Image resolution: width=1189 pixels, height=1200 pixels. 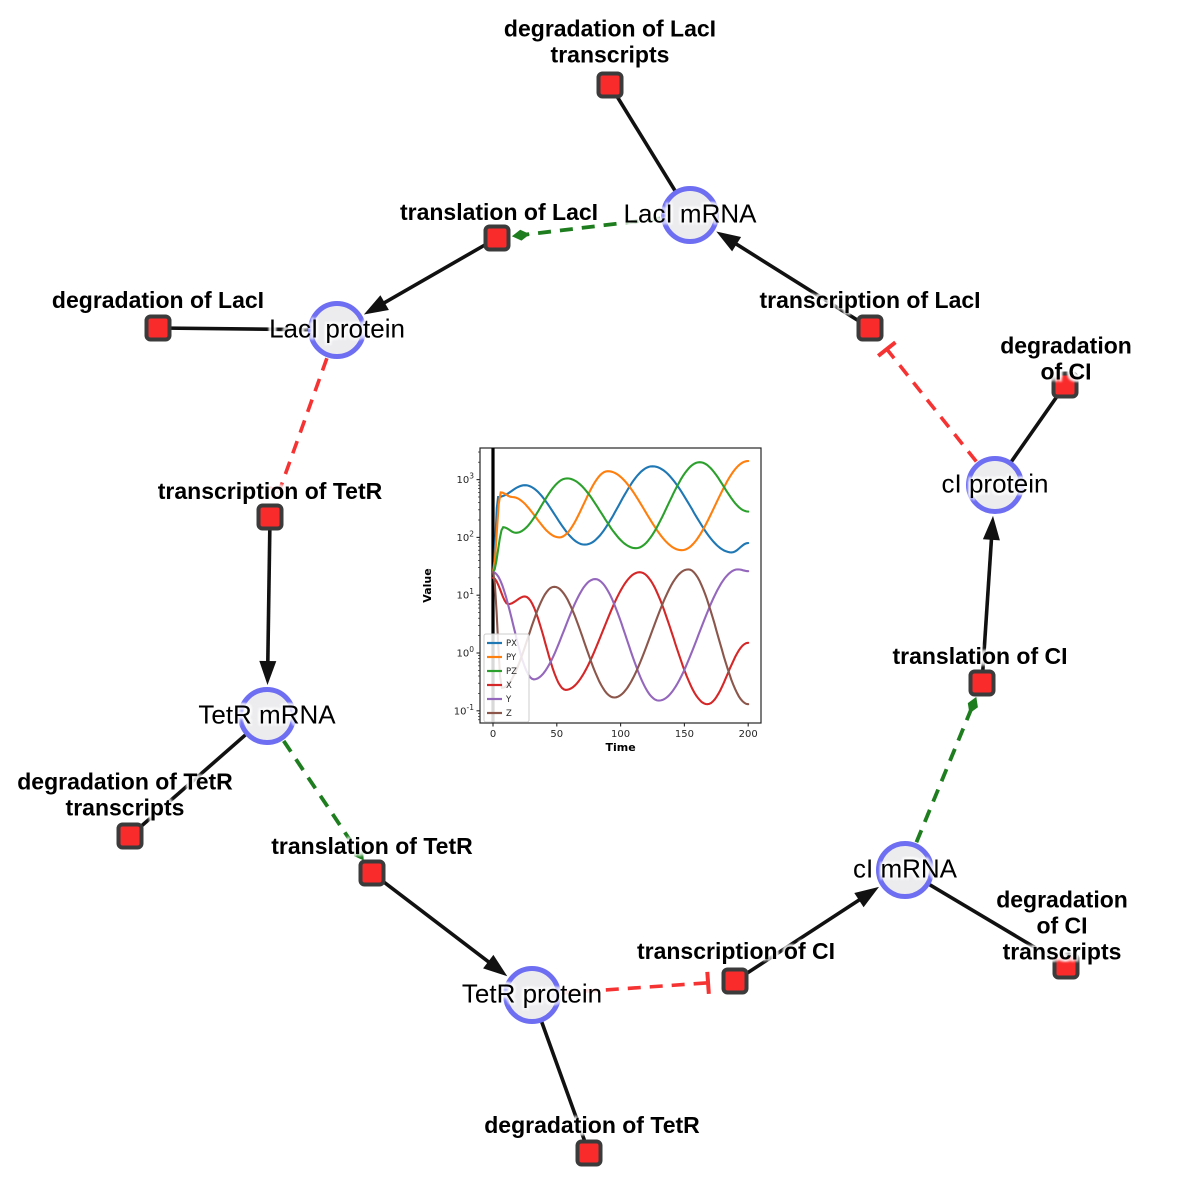 I want to click on species-node-lacI_mRNA, so click(x=690, y=215).